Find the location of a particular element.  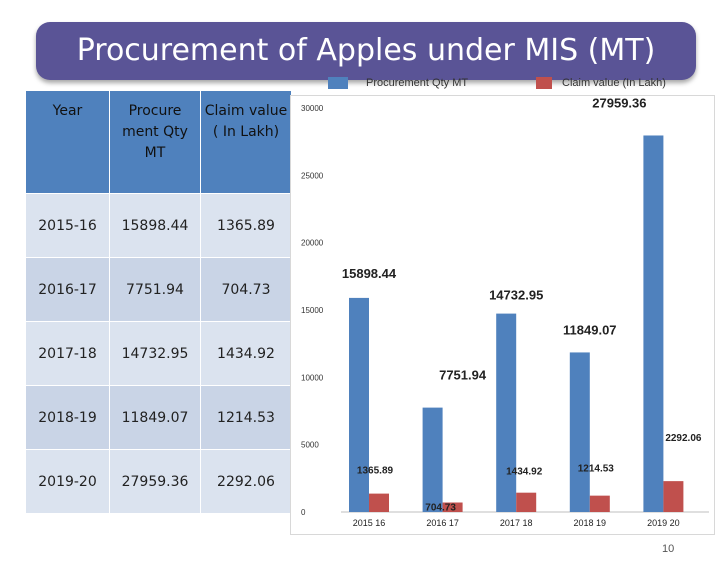

data-label-claim: 704.73 is located at coordinates (440, 508).